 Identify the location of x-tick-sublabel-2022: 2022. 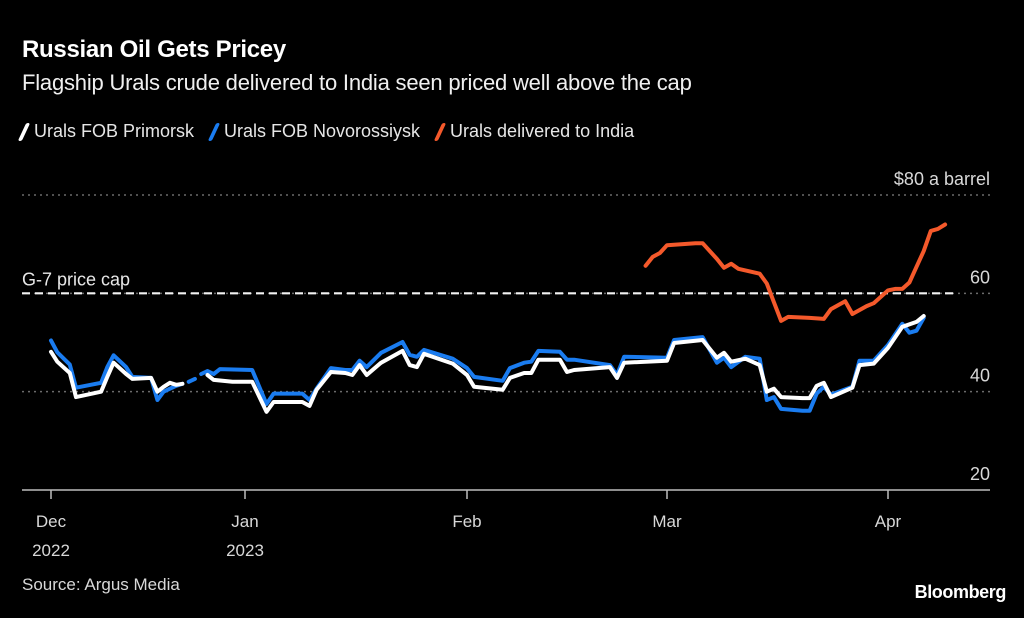
(51, 550).